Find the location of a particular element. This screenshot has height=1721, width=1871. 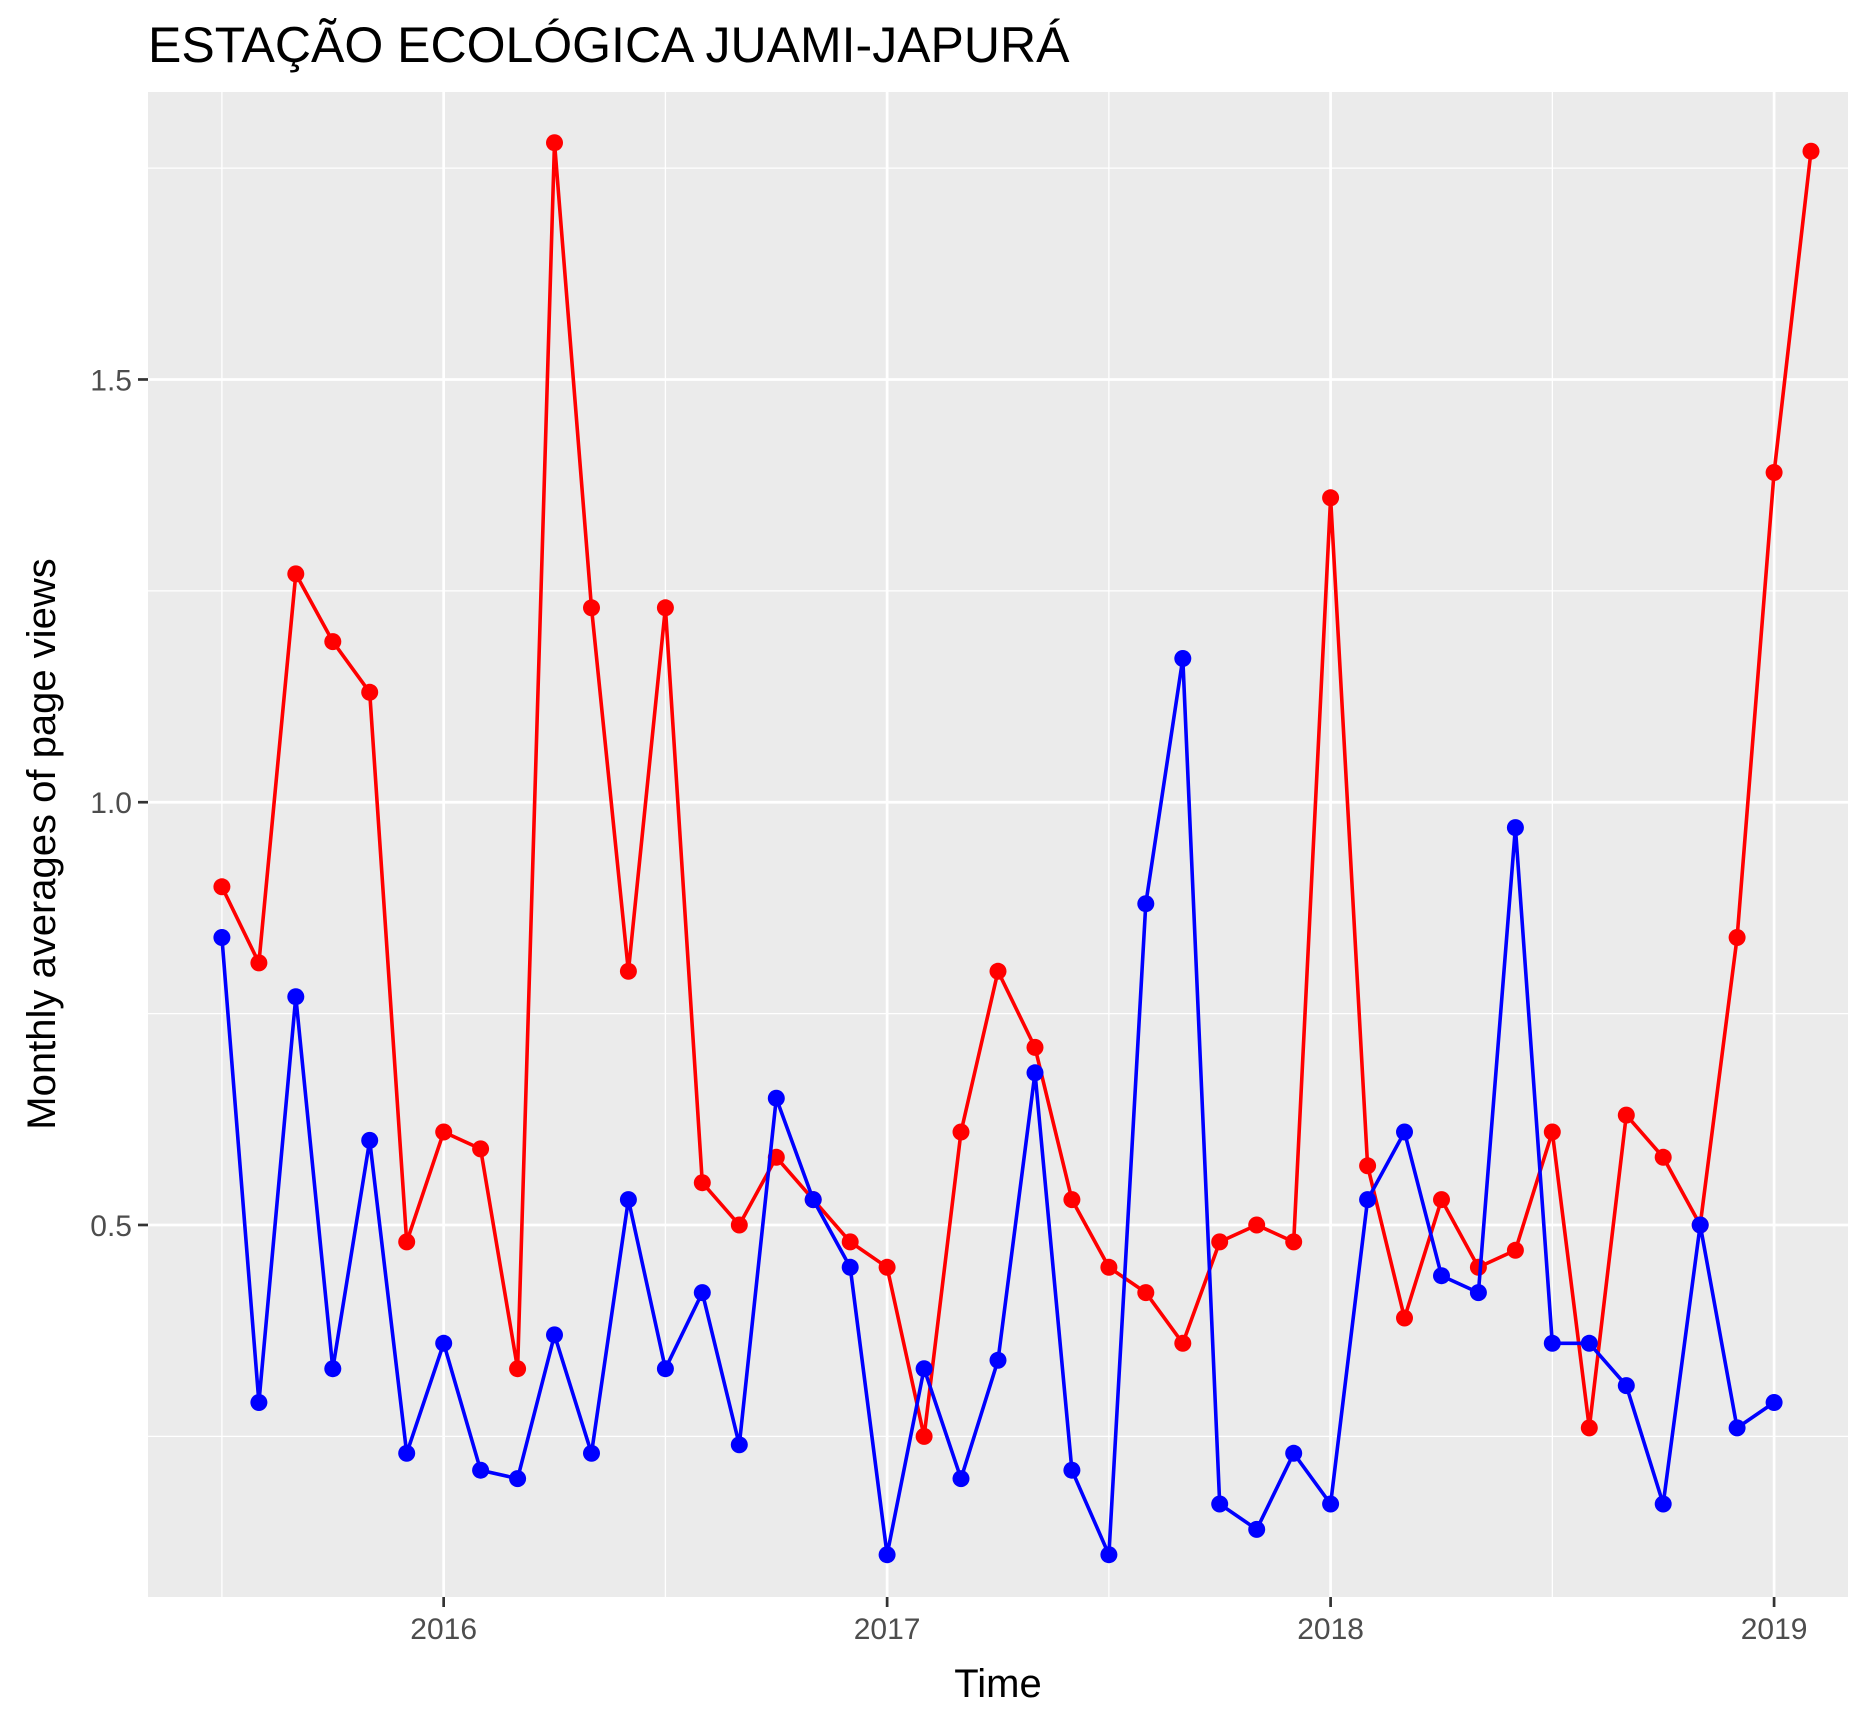

x-tick-label: 2018 is located at coordinates (1330, 1629).